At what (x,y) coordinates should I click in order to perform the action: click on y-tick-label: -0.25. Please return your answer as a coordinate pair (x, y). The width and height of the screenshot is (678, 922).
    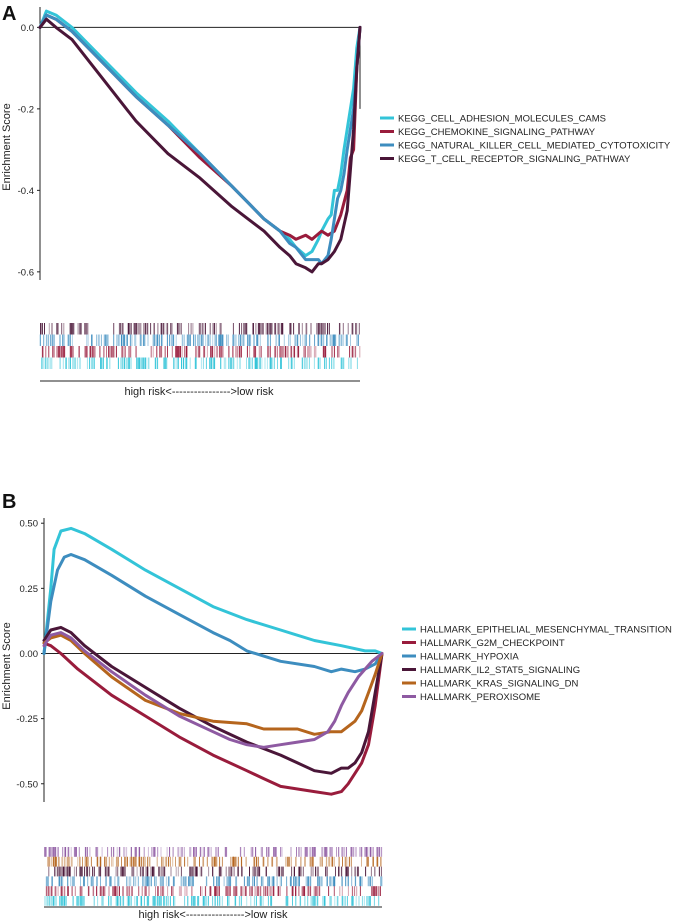
    Looking at the image, I should click on (27, 719).